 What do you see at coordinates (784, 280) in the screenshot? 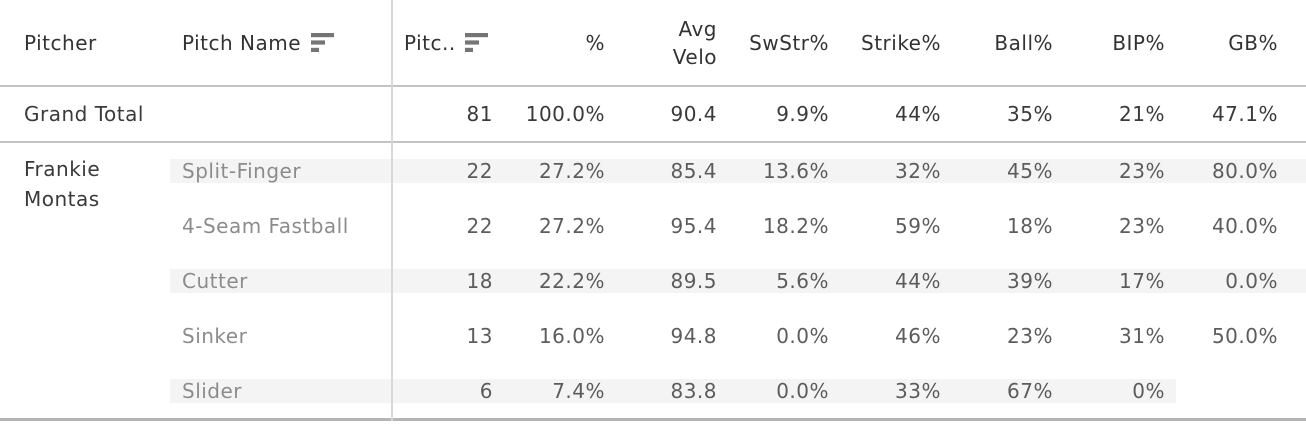
I see `swstr-cell: 5.6%` at bounding box center [784, 280].